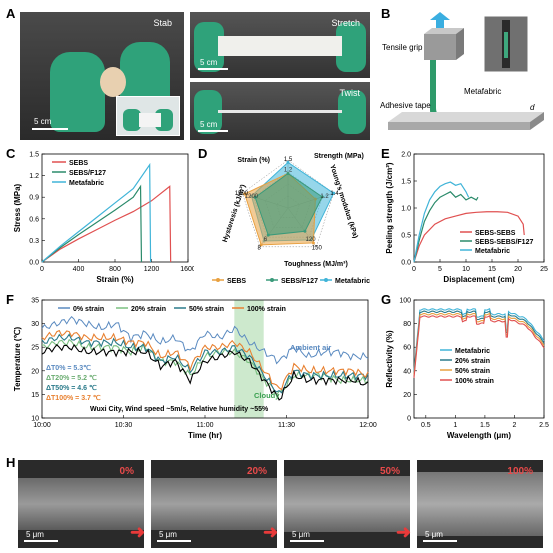 The width and height of the screenshot is (553, 553). What do you see at coordinates (474, 381) in the screenshot?
I see `legend-label: 100% strain` at bounding box center [474, 381].